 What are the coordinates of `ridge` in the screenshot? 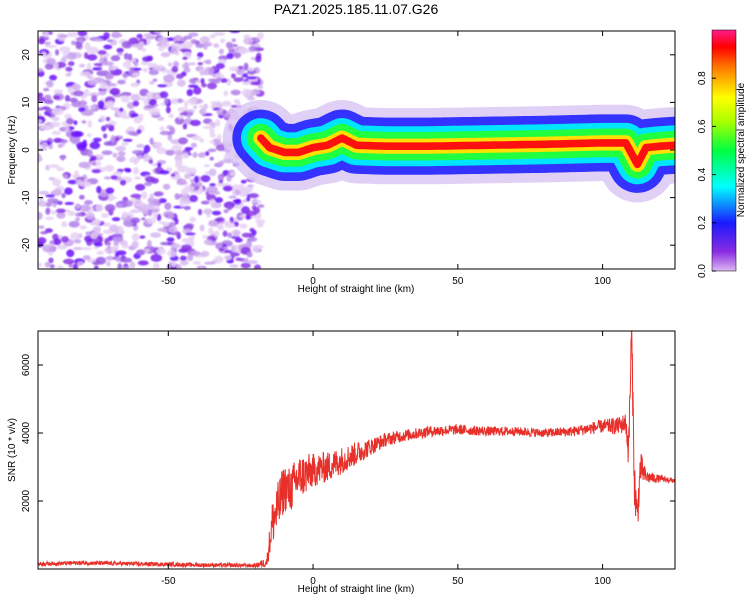 It's located at (448, 151).